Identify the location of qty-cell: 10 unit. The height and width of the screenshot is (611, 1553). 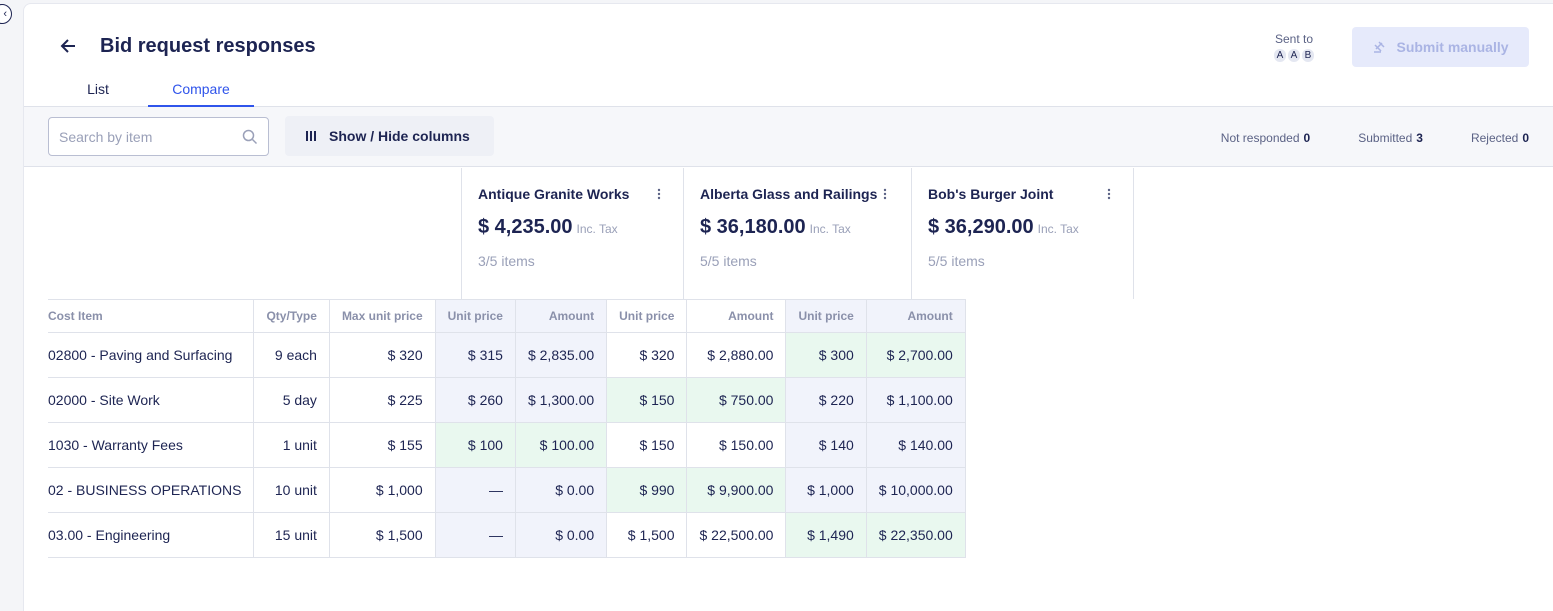
(291, 490).